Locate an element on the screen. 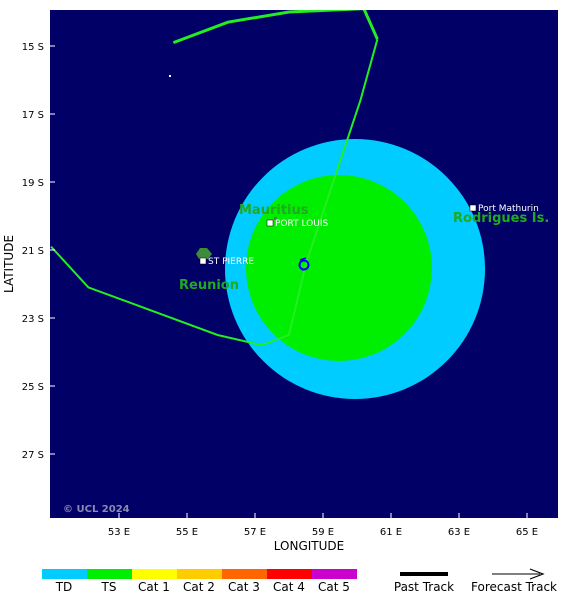 The image size is (580, 602). past-track-legend-label: Past Track is located at coordinates (424, 587).